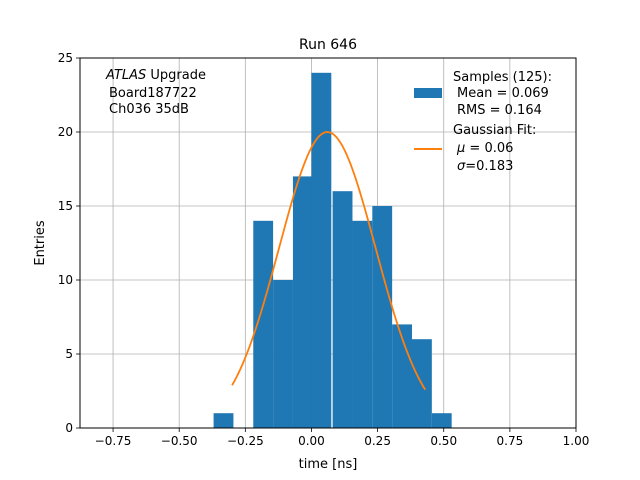  What do you see at coordinates (69, 354) in the screenshot?
I see `y-tick-label-1: 5` at bounding box center [69, 354].